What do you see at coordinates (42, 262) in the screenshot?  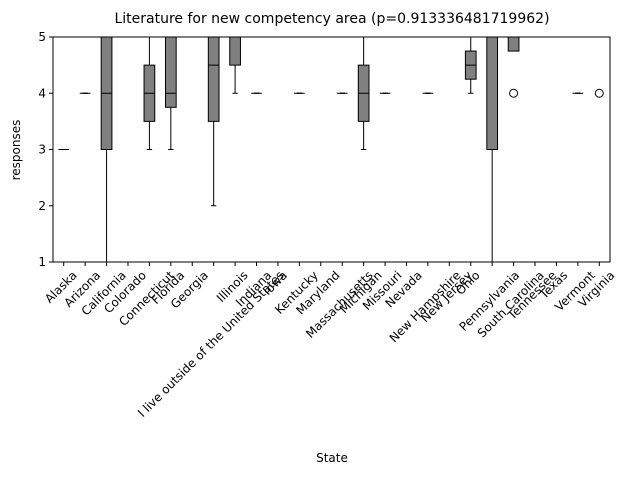 I see `y-tick-label: 1` at bounding box center [42, 262].